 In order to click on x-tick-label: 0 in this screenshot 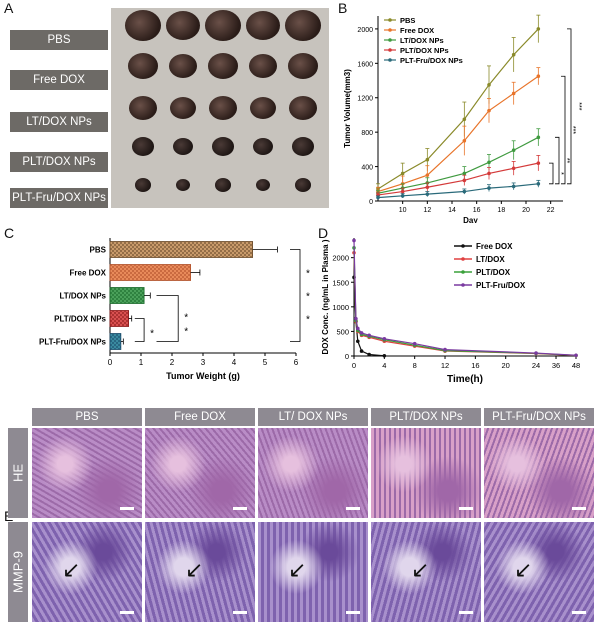, I will do `click(110, 362)`.